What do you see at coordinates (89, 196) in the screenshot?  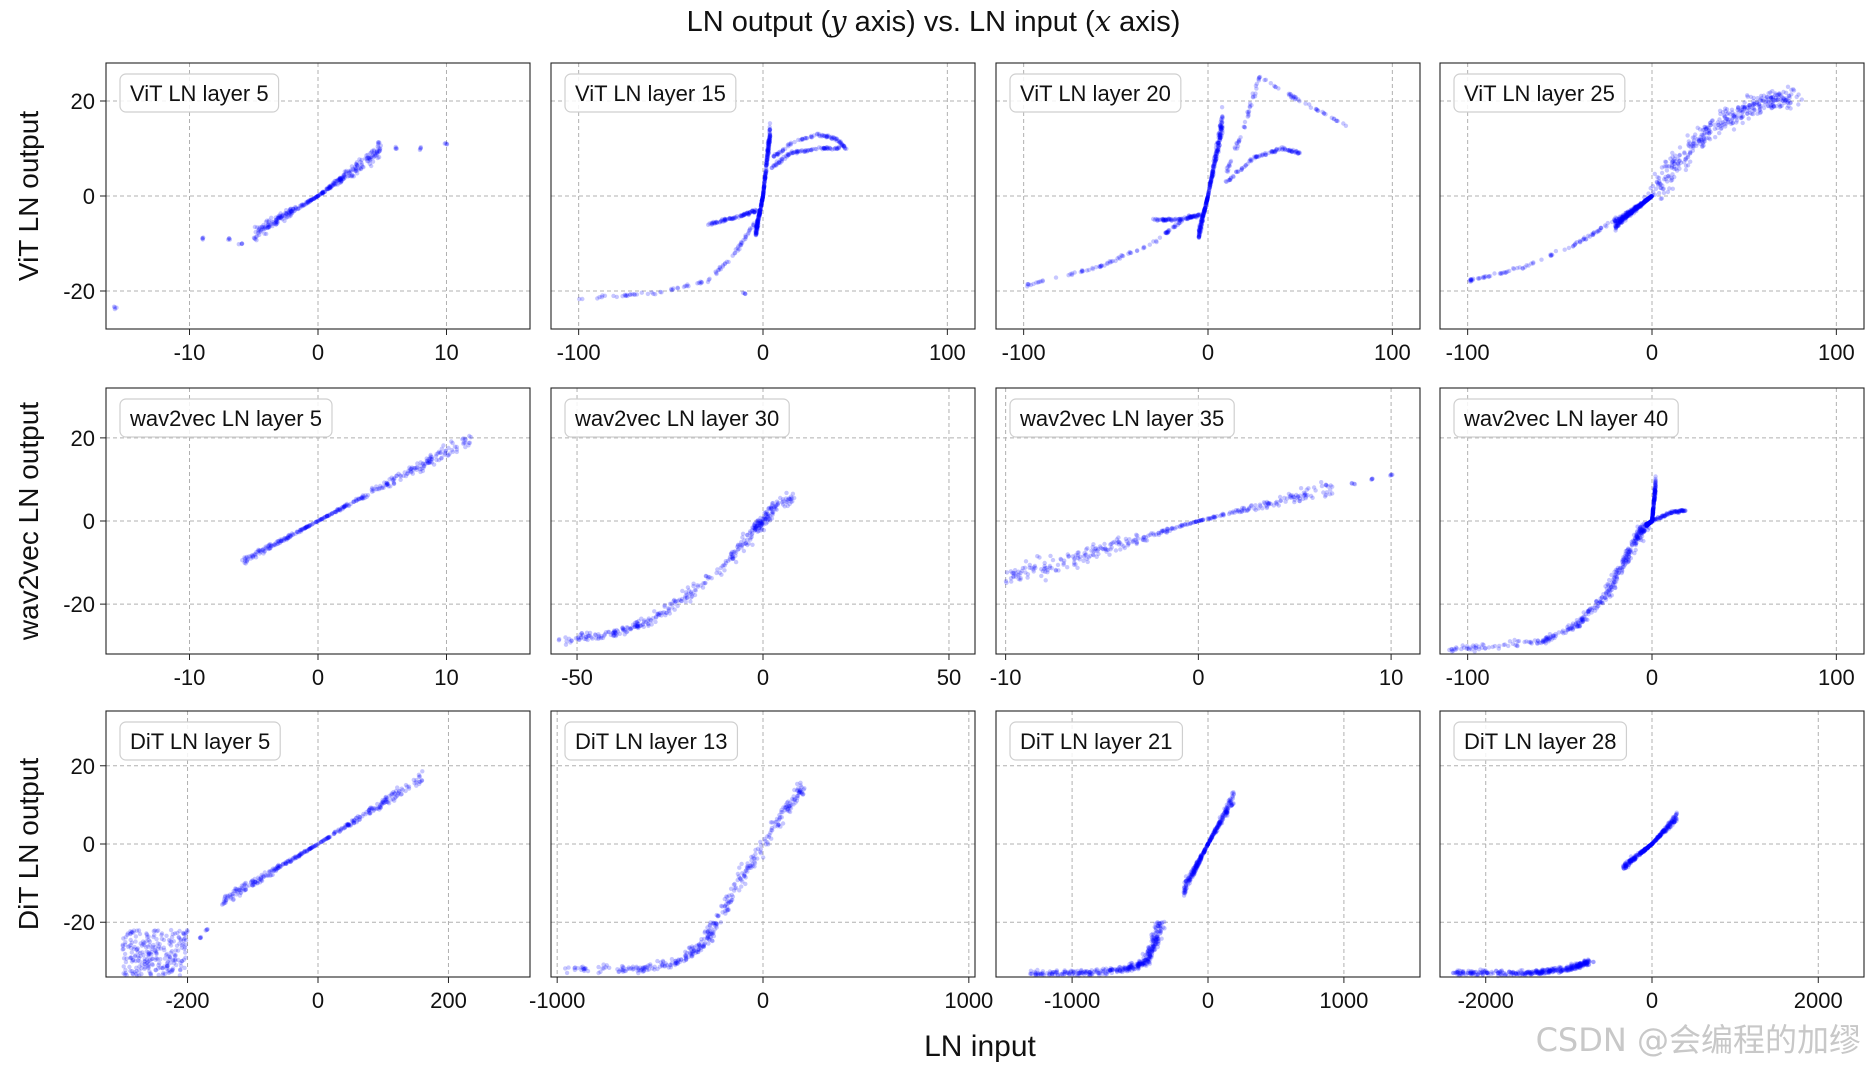 I see `y-tick-label: 0` at bounding box center [89, 196].